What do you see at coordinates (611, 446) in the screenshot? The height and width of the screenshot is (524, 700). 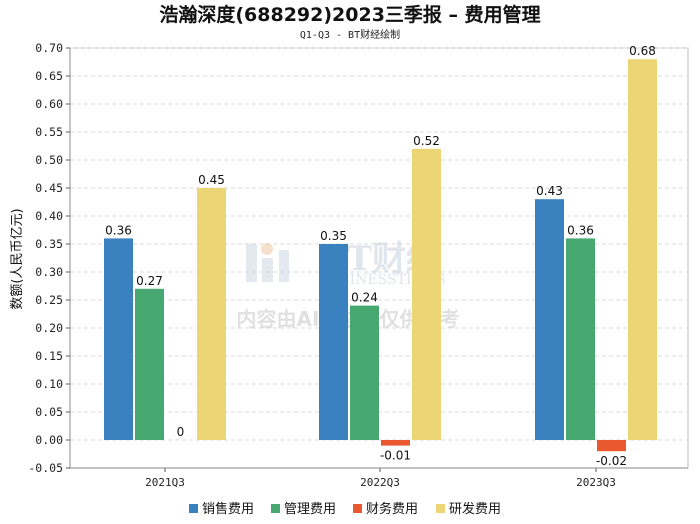 I see `bar-2023Q3-财务费用` at bounding box center [611, 446].